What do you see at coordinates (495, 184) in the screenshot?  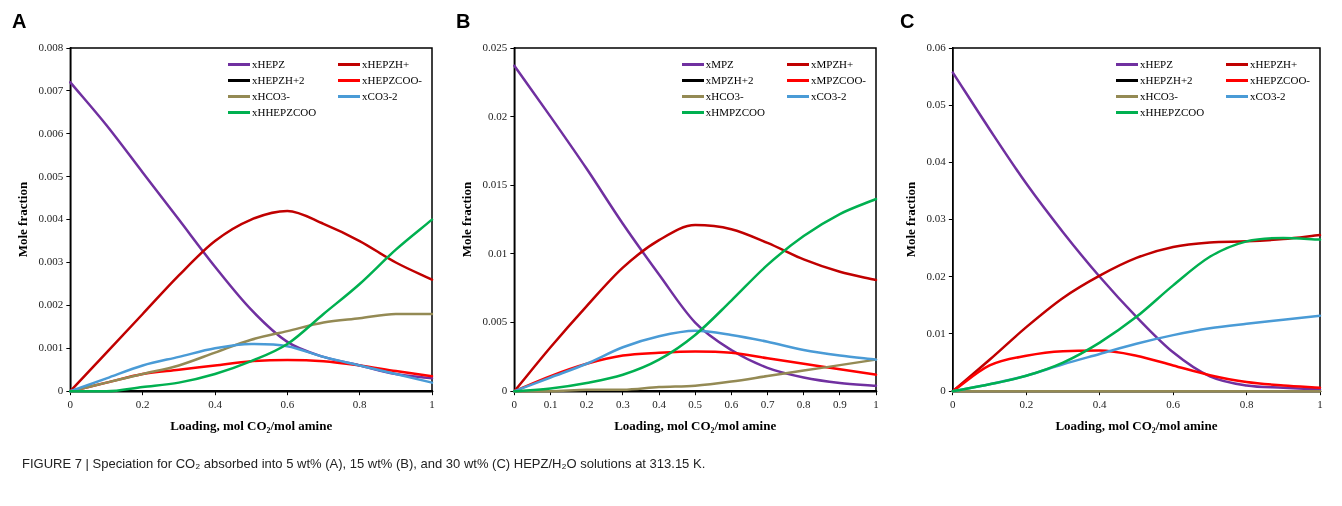 I see `y-tick-label: 0.015` at bounding box center [495, 184].